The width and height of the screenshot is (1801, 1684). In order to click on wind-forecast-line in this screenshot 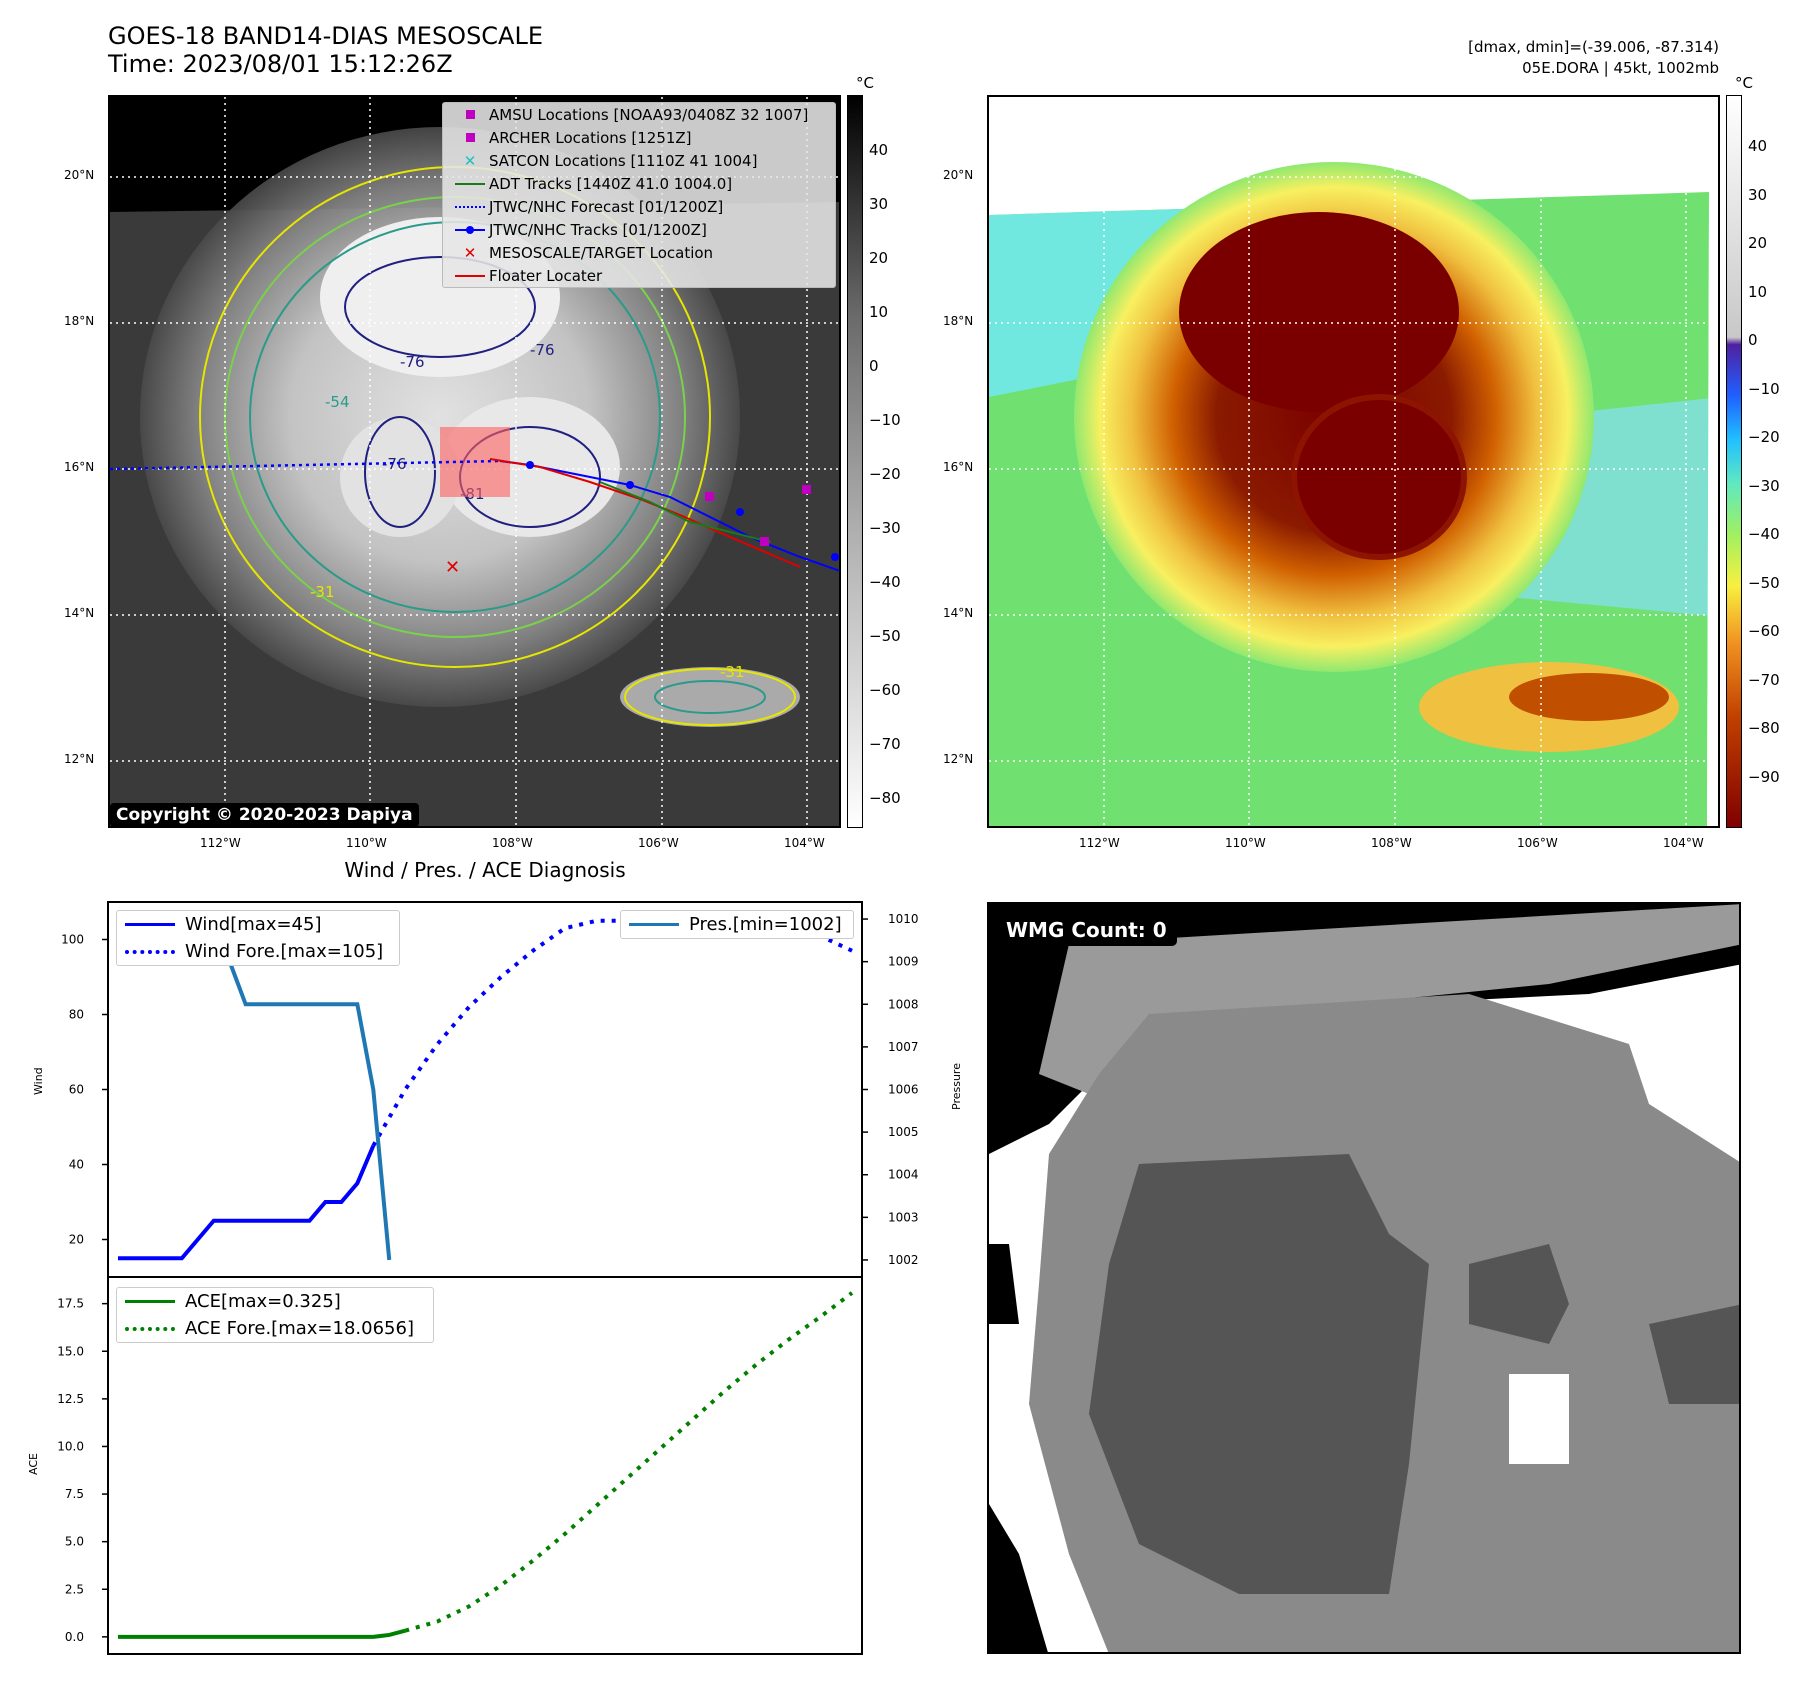, I will do `click(612, 1032)`.